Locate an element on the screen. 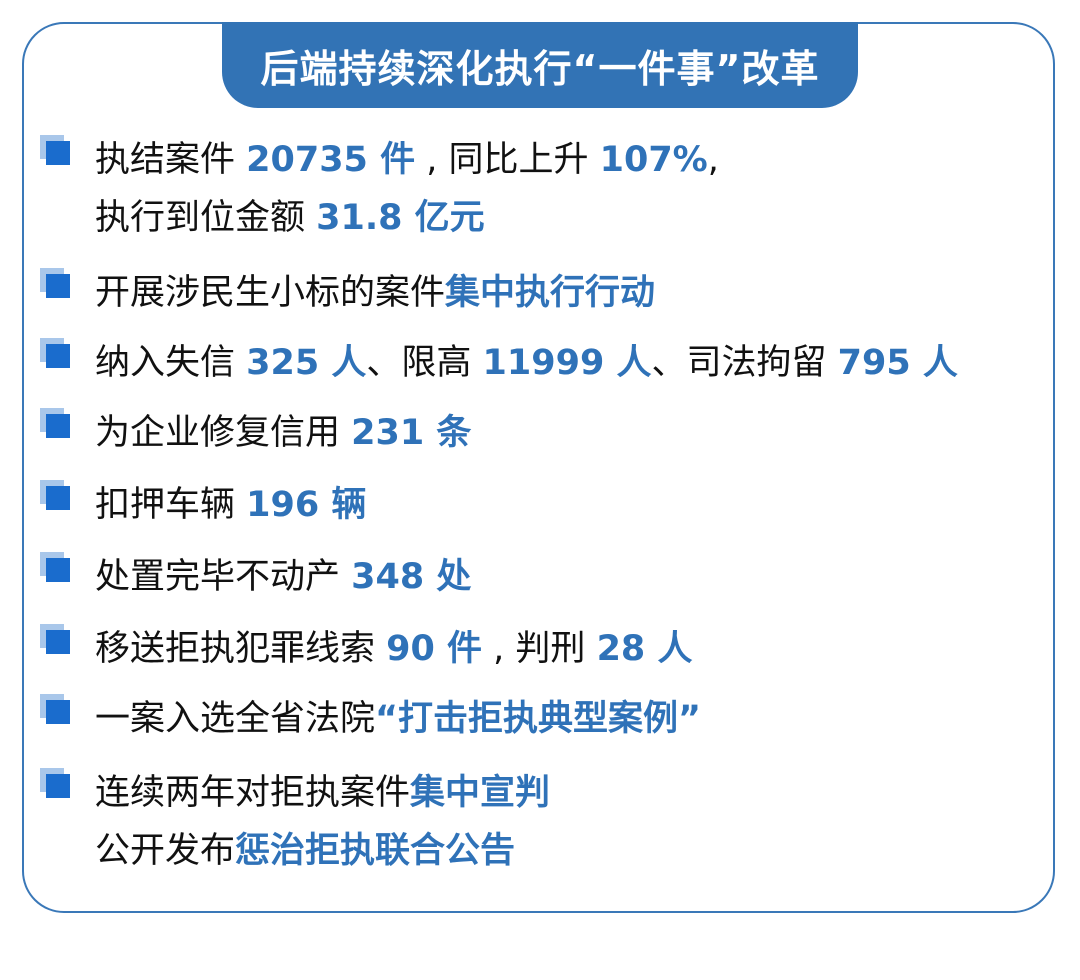 This screenshot has height=980, width=1080. highlight-text: 31.8 亿元 is located at coordinates (400, 218).